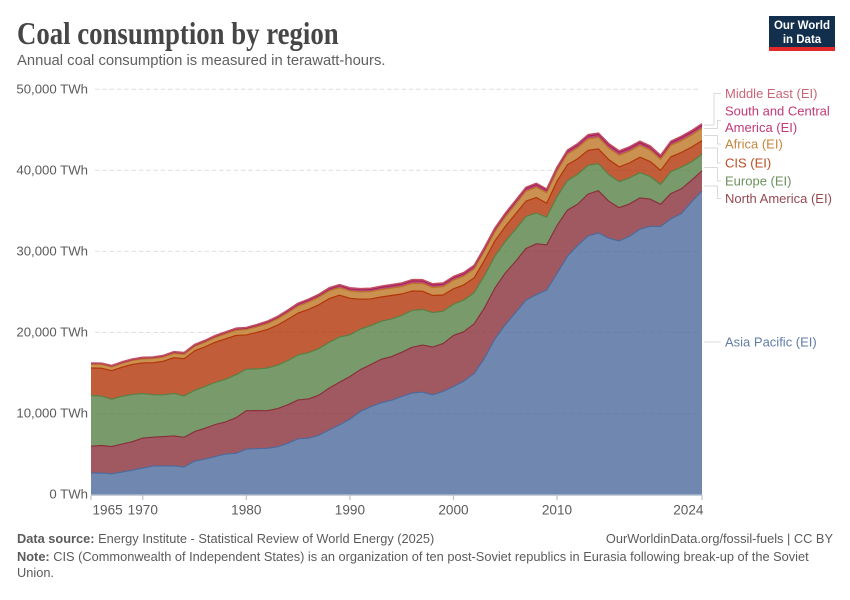 Image resolution: width=850 pixels, height=600 pixels. Describe the element at coordinates (143, 510) in the screenshot. I see `svg-text: 1970` at that location.